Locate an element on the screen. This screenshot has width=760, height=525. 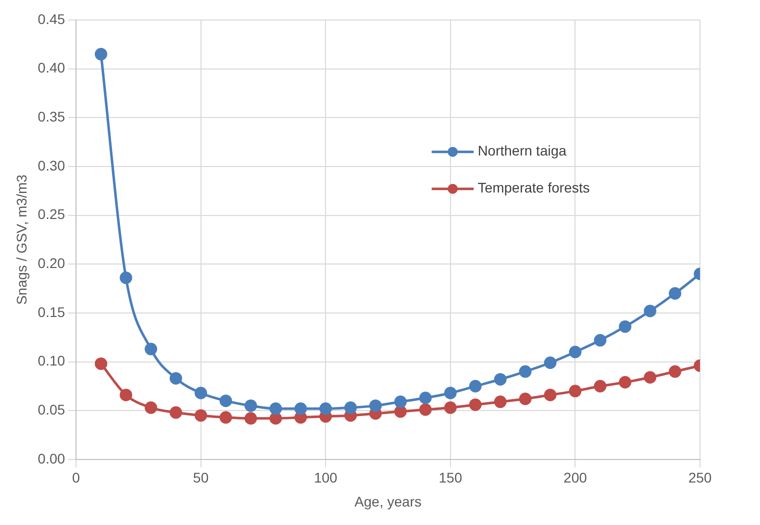
x-tick-label: 0 is located at coordinates (76, 478).